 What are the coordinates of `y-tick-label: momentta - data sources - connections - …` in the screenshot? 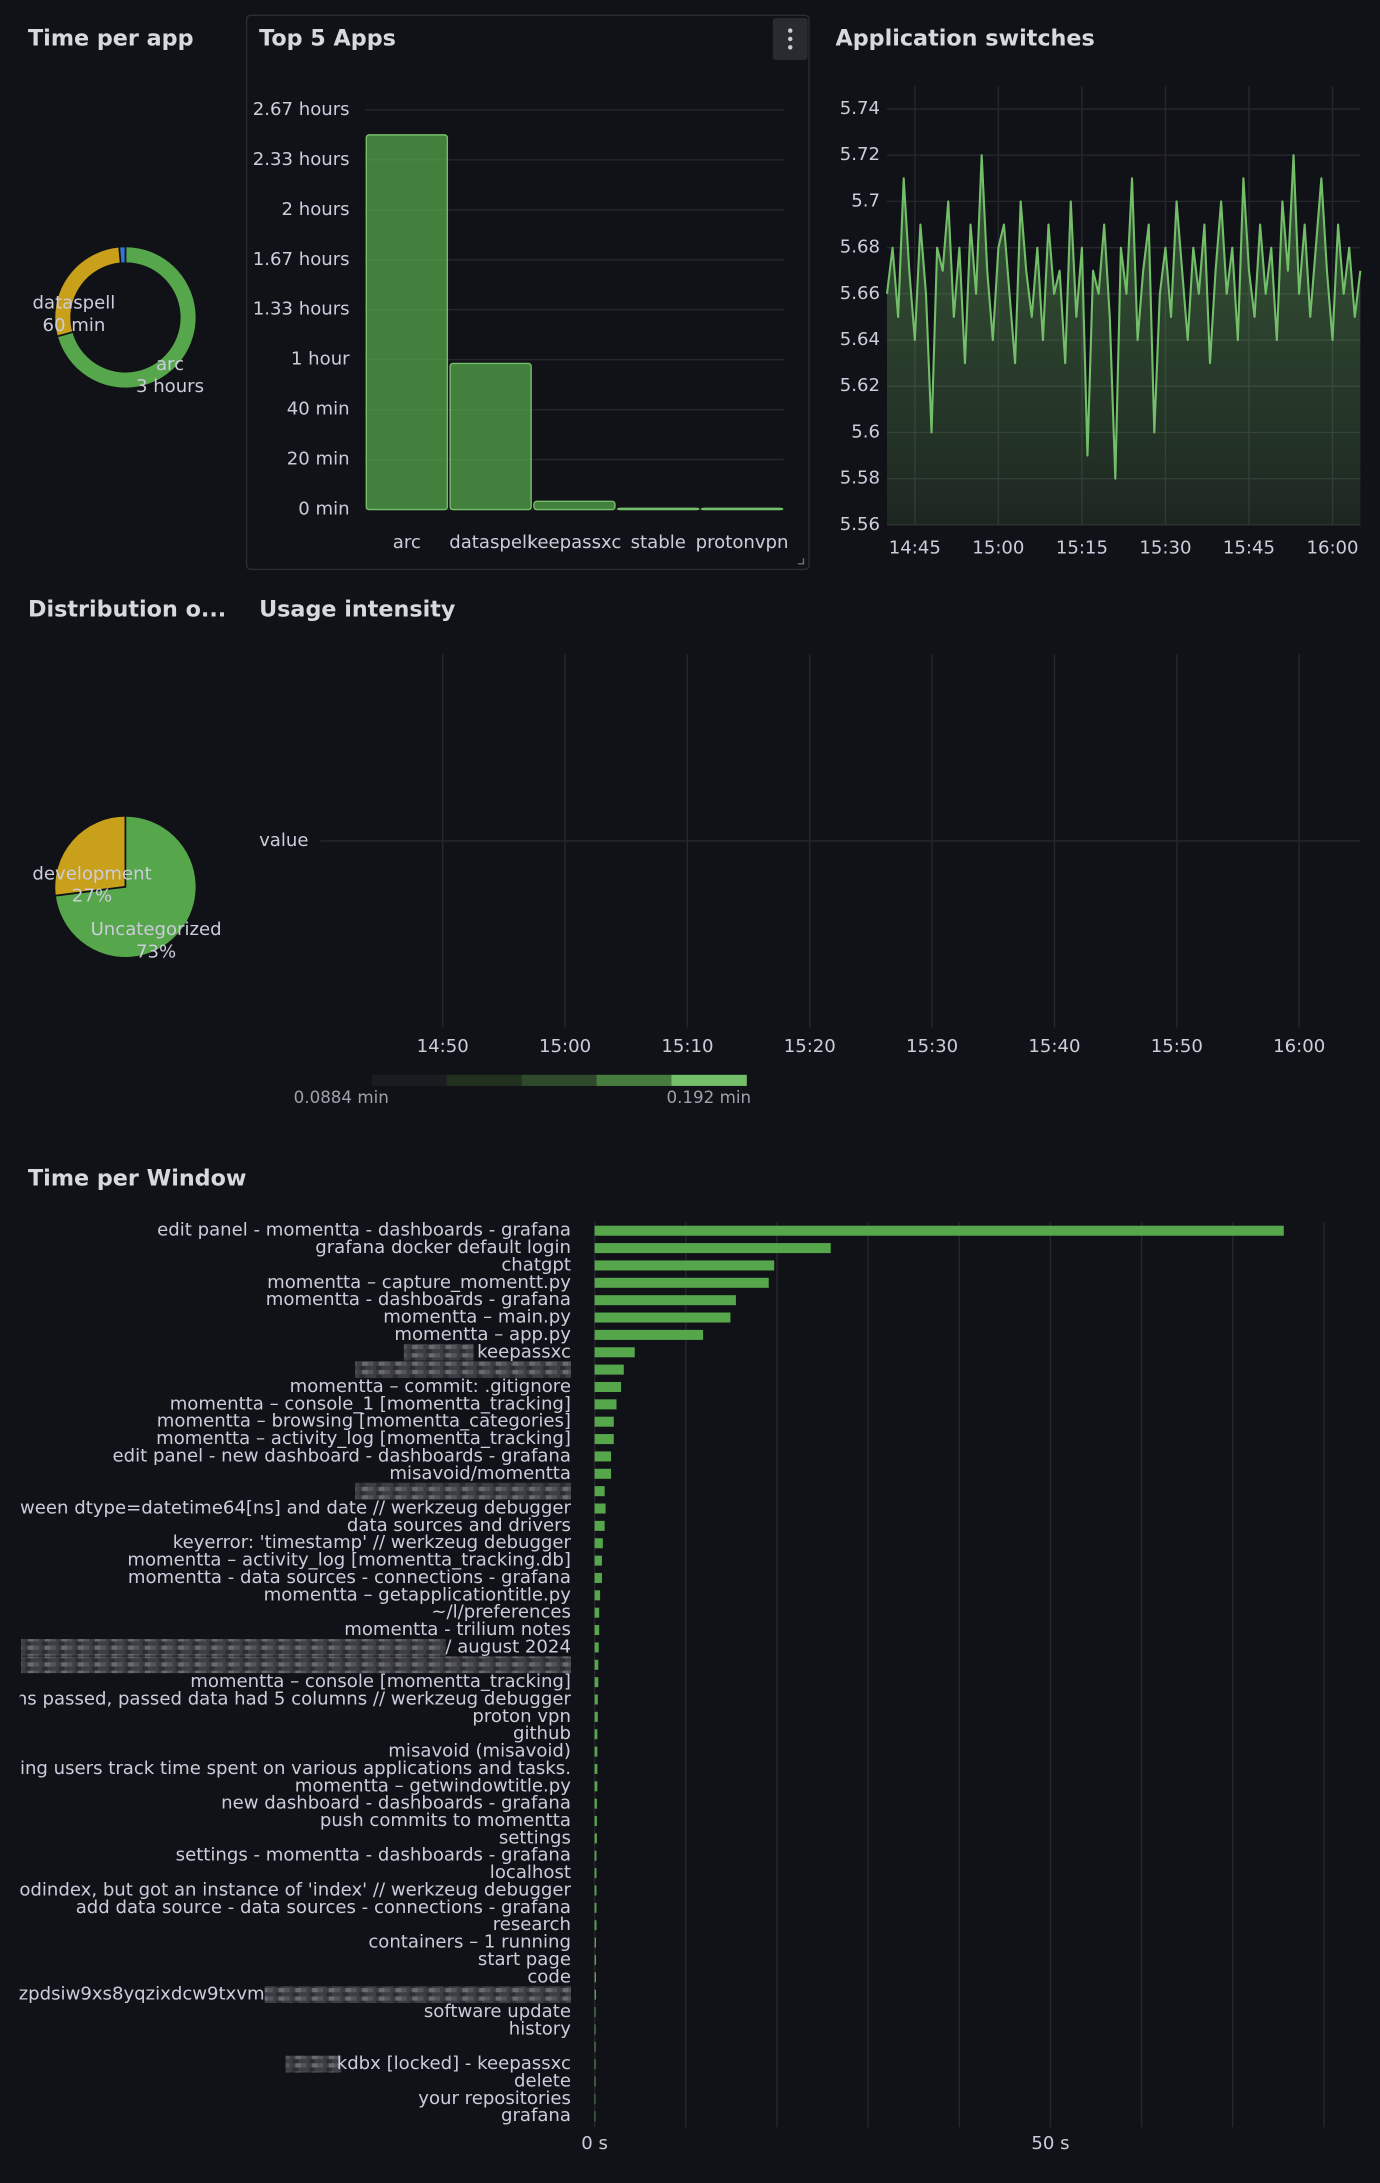 It's located at (349, 1577).